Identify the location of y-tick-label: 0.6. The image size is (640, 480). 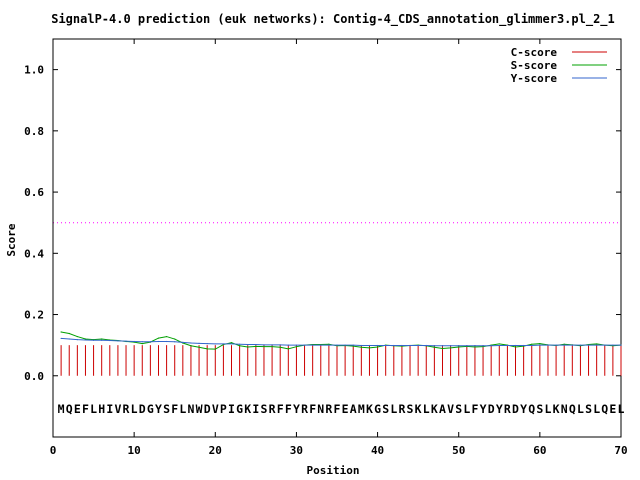
(34, 192).